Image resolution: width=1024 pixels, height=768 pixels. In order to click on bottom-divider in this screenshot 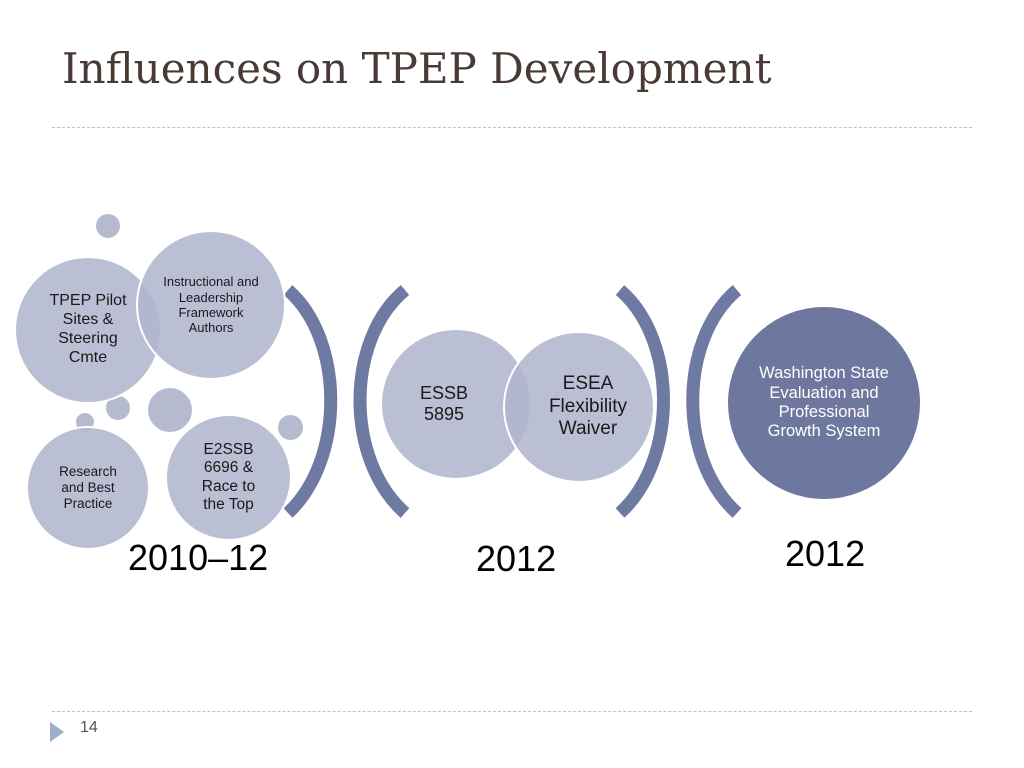, I will do `click(512, 711)`.